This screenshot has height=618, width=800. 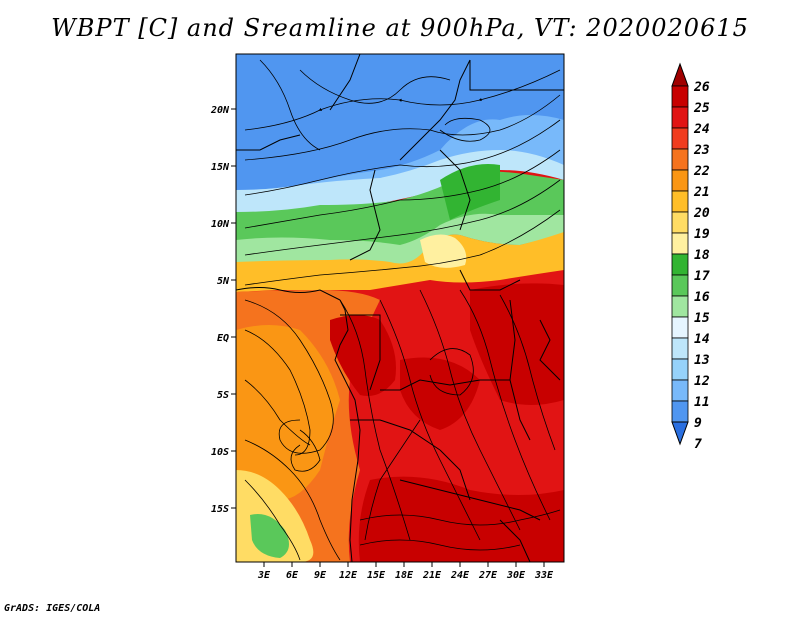 I want to click on colorbar-label: 25, so click(x=701, y=108).